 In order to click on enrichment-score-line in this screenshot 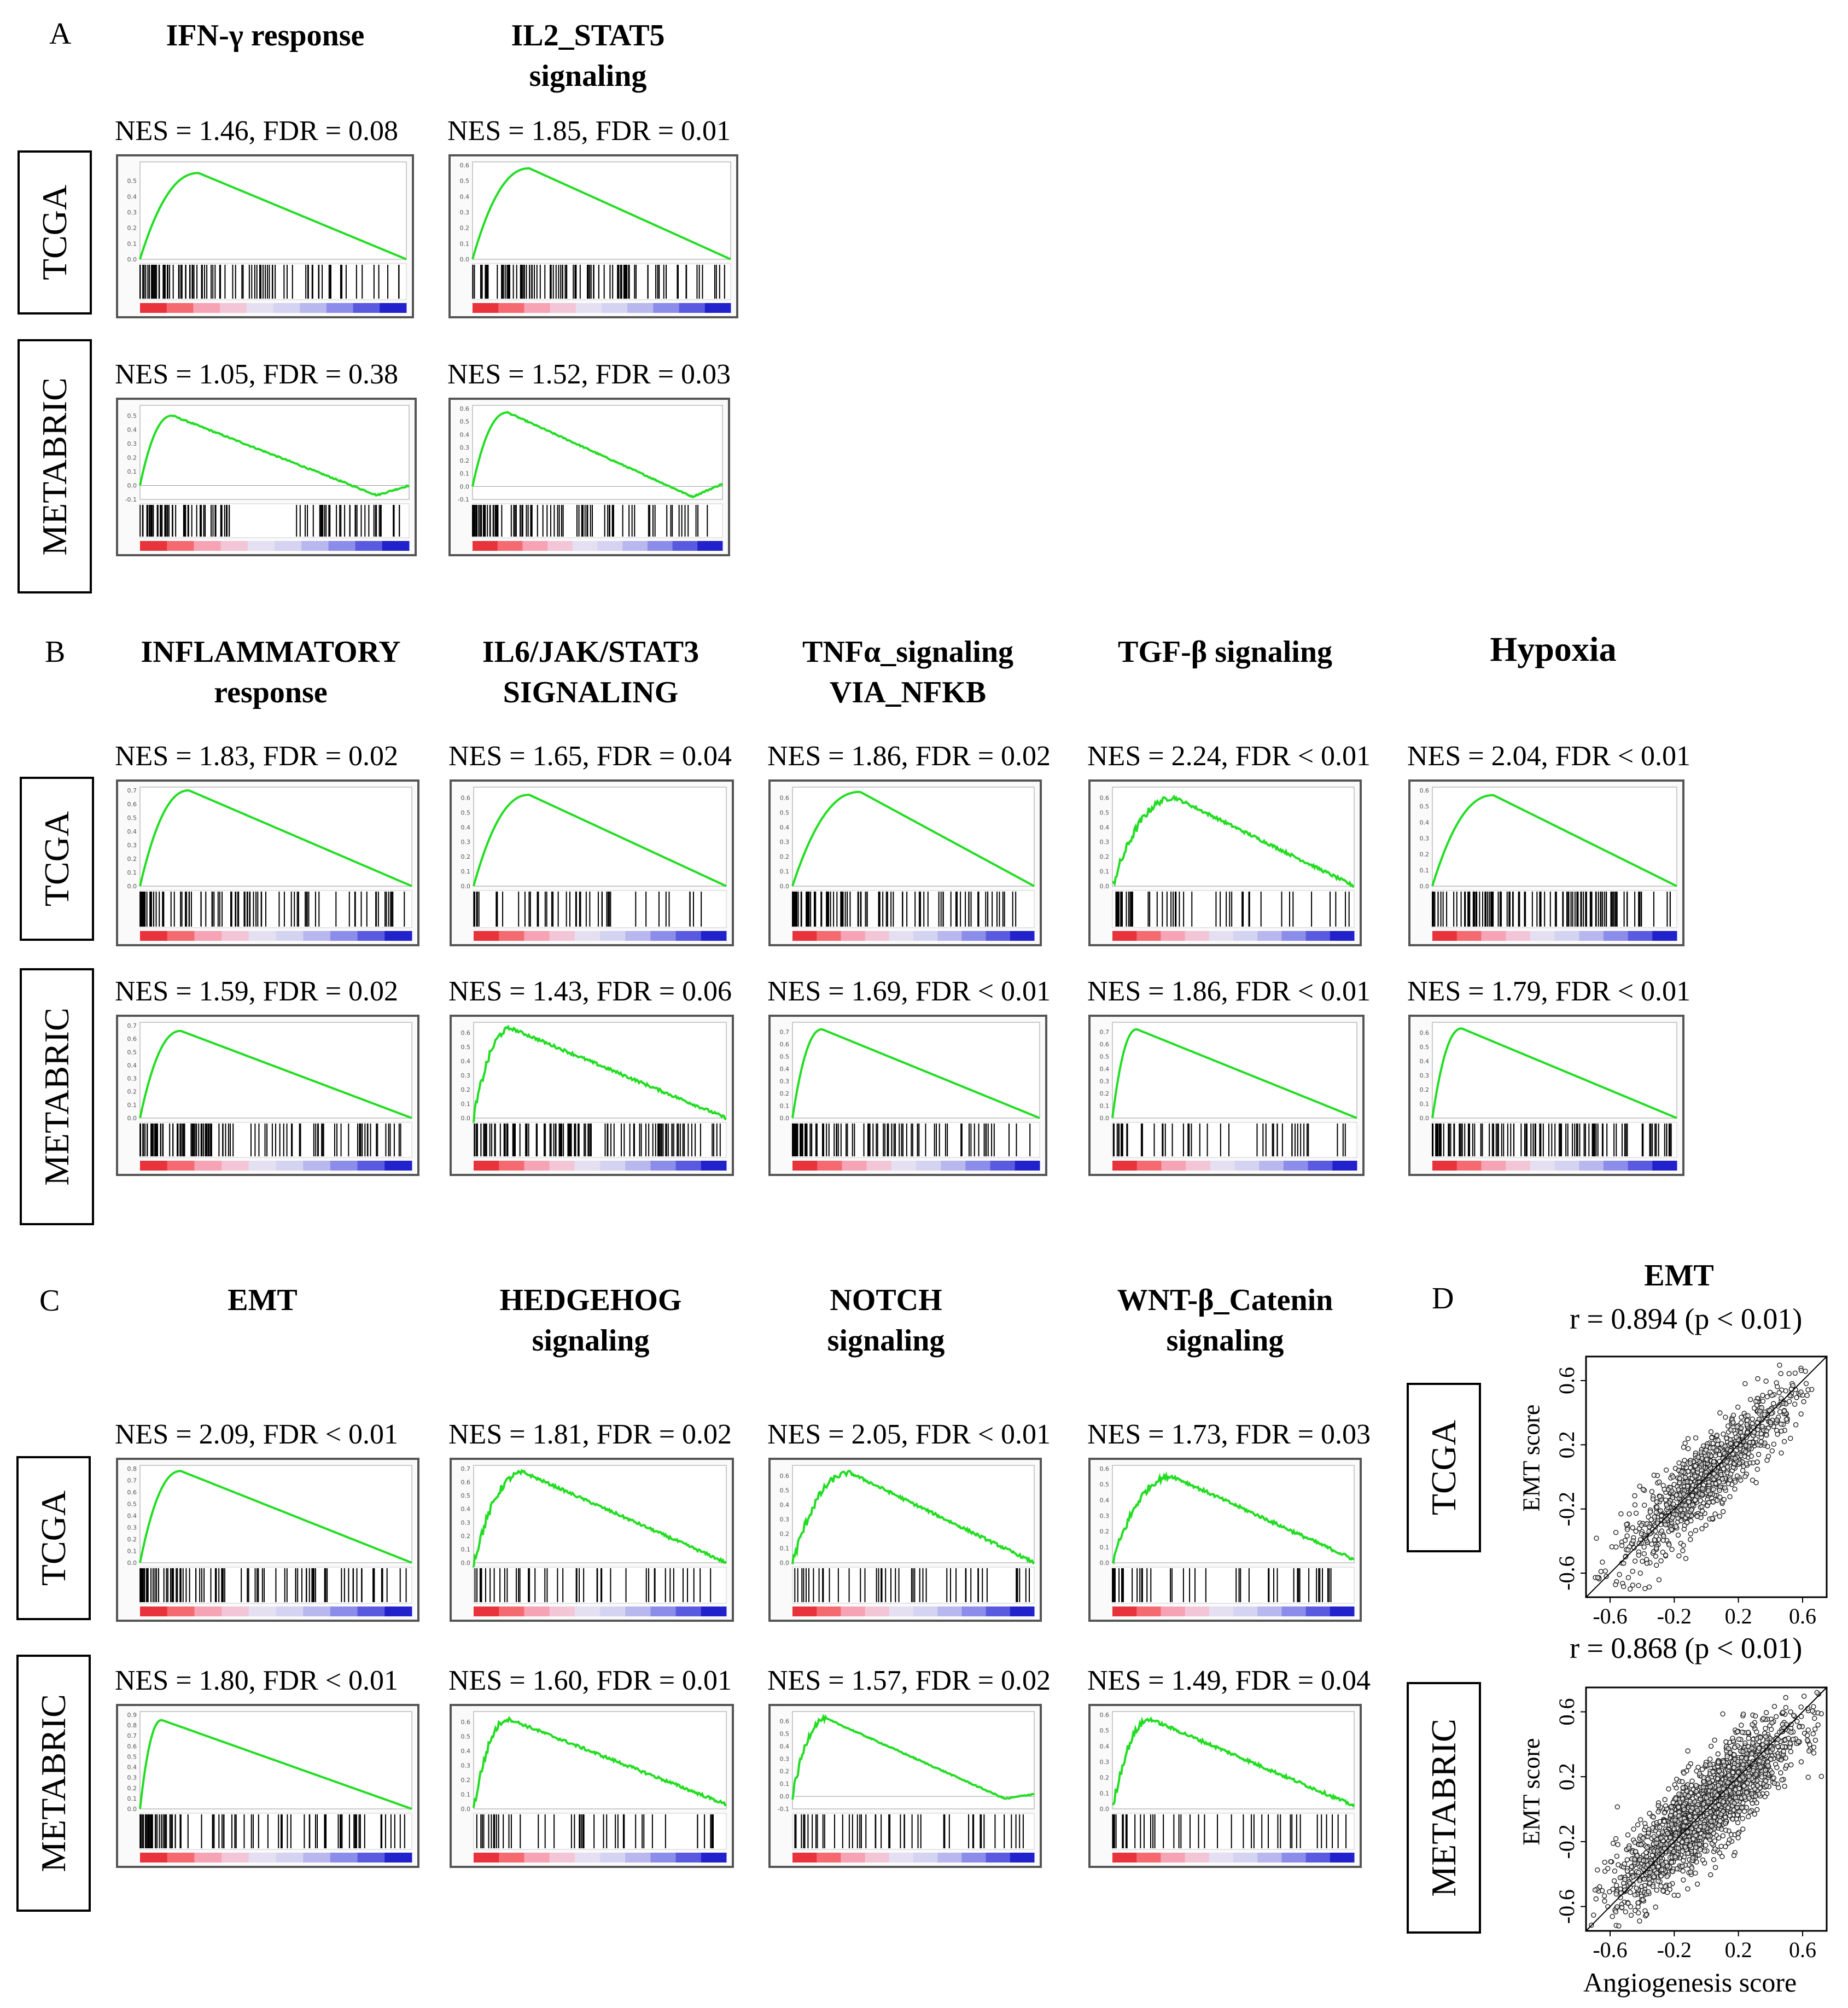, I will do `click(600, 1762)`.